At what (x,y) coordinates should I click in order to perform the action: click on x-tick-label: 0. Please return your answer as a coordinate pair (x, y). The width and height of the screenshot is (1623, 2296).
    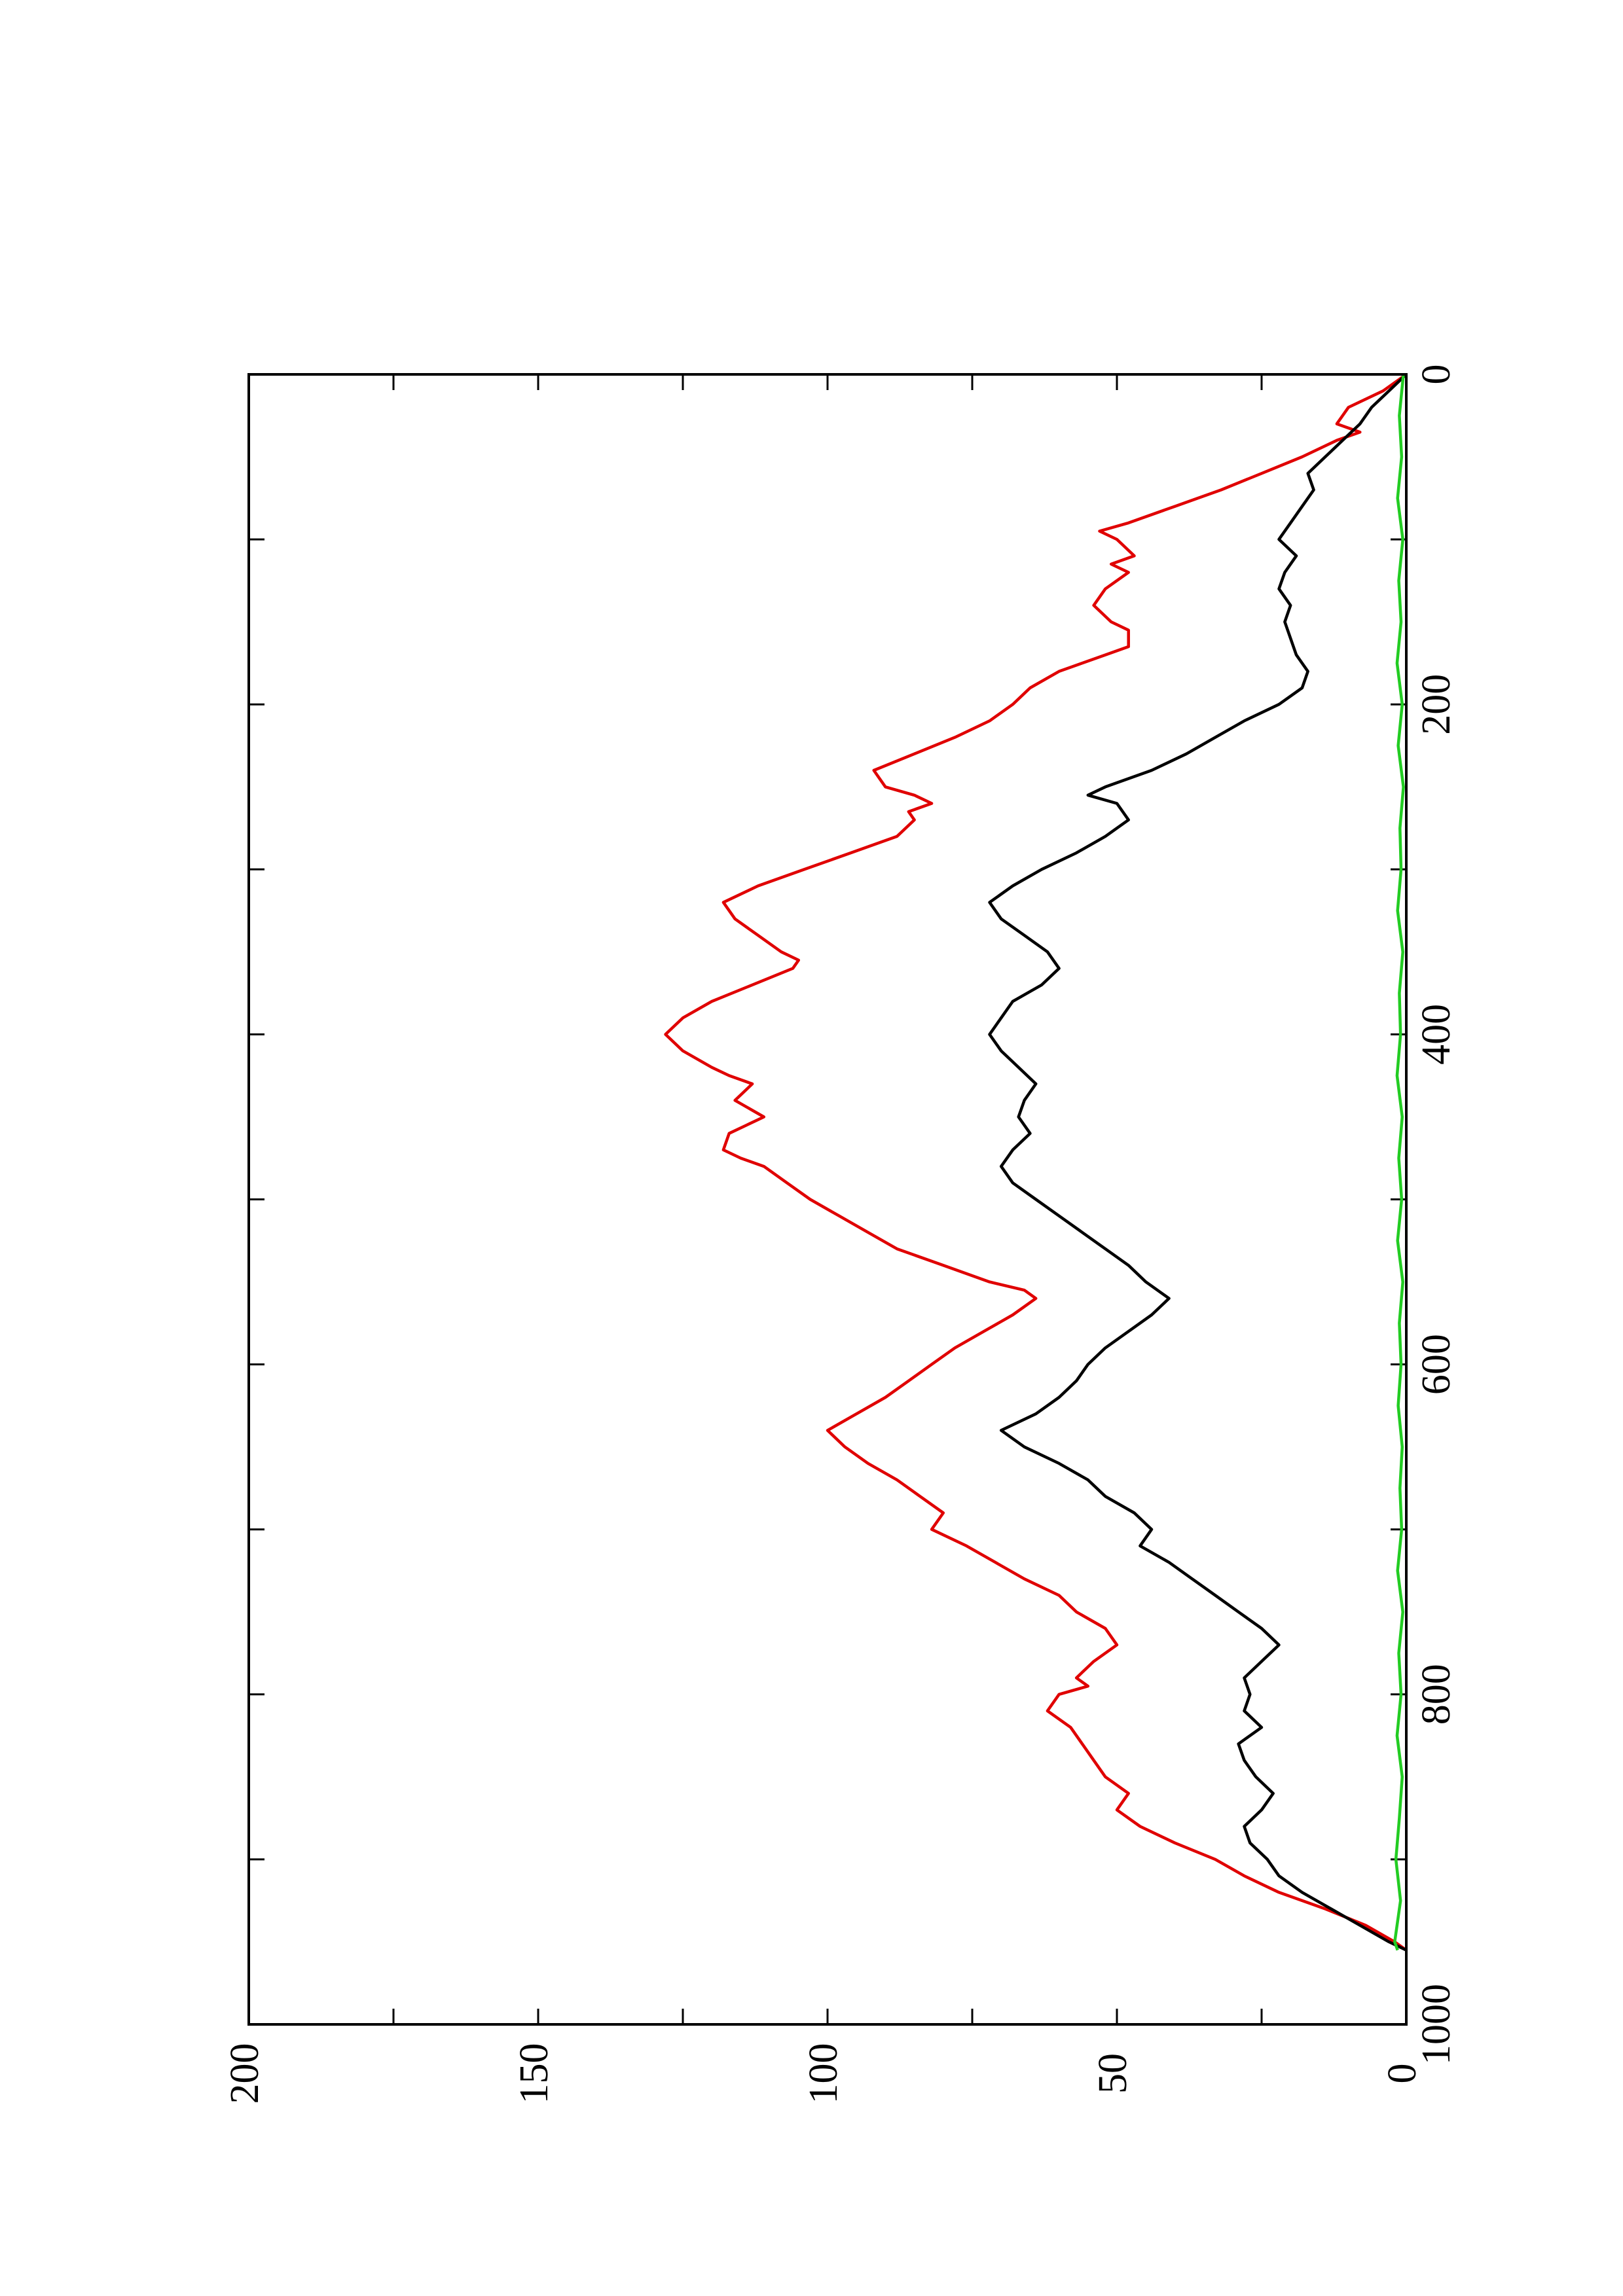
    Looking at the image, I should click on (1436, 375).